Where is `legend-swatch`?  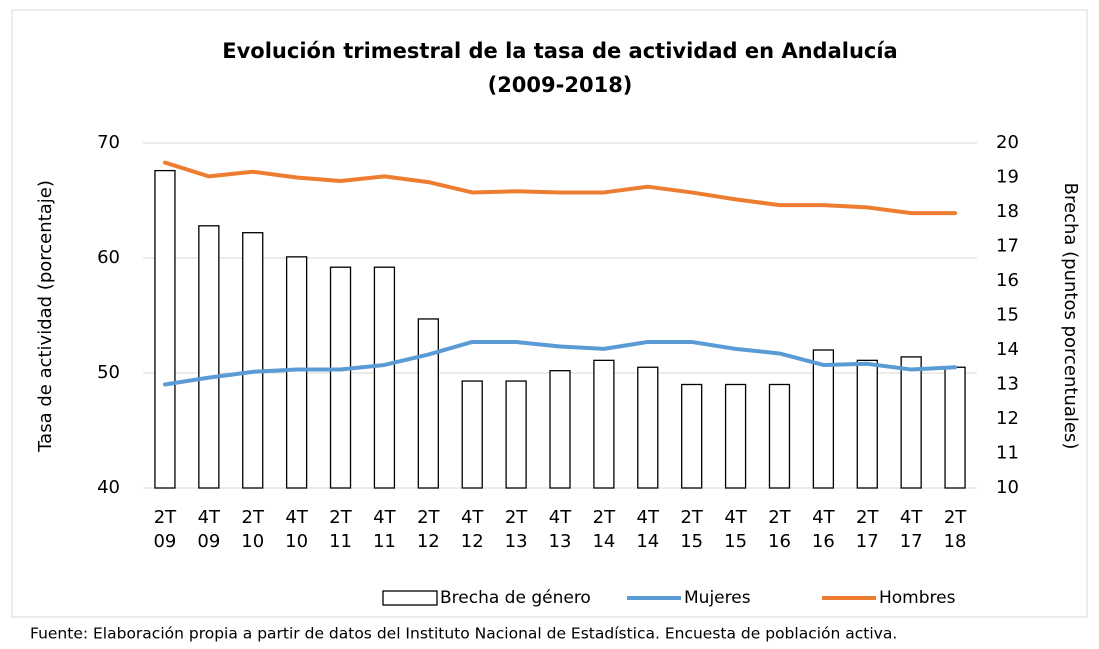
legend-swatch is located at coordinates (410, 598).